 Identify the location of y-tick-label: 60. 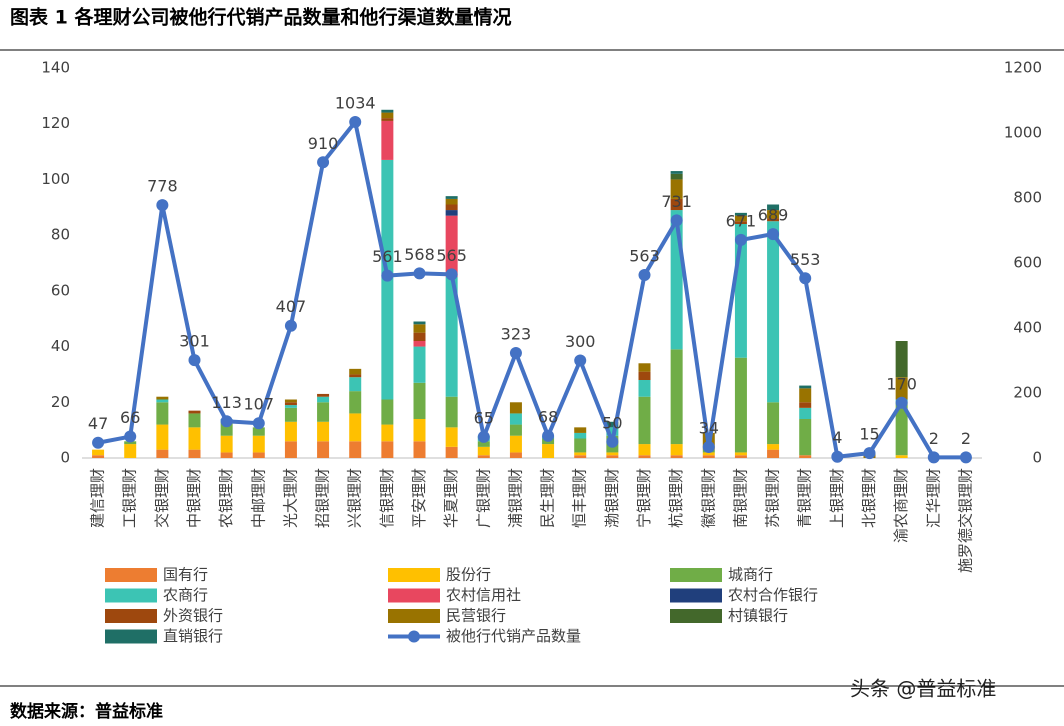
(60, 290).